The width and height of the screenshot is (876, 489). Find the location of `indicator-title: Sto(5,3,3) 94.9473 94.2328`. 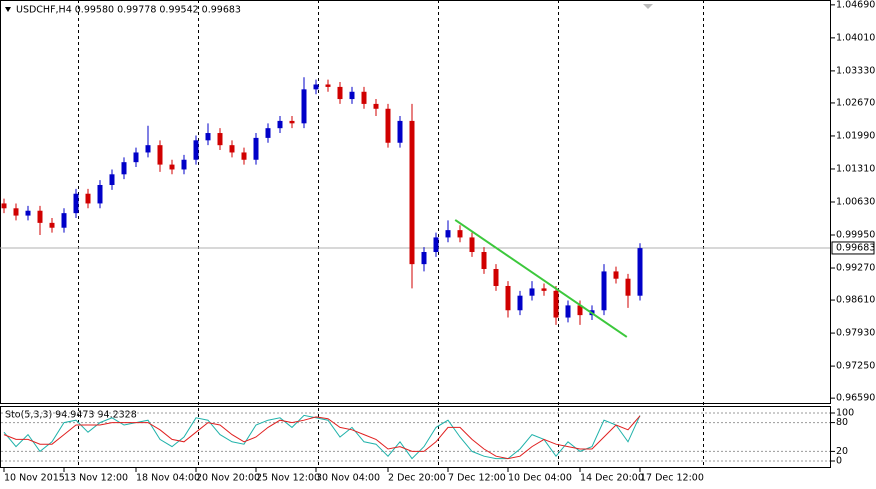

indicator-title: Sto(5,3,3) 94.9473 94.2328 is located at coordinates (71, 415).